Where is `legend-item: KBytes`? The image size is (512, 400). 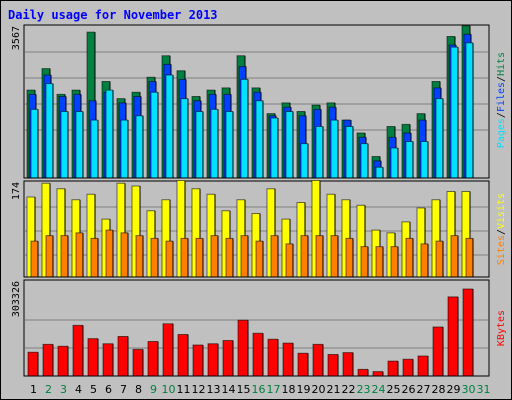 legend-item: KBytes is located at coordinates (501, 328).